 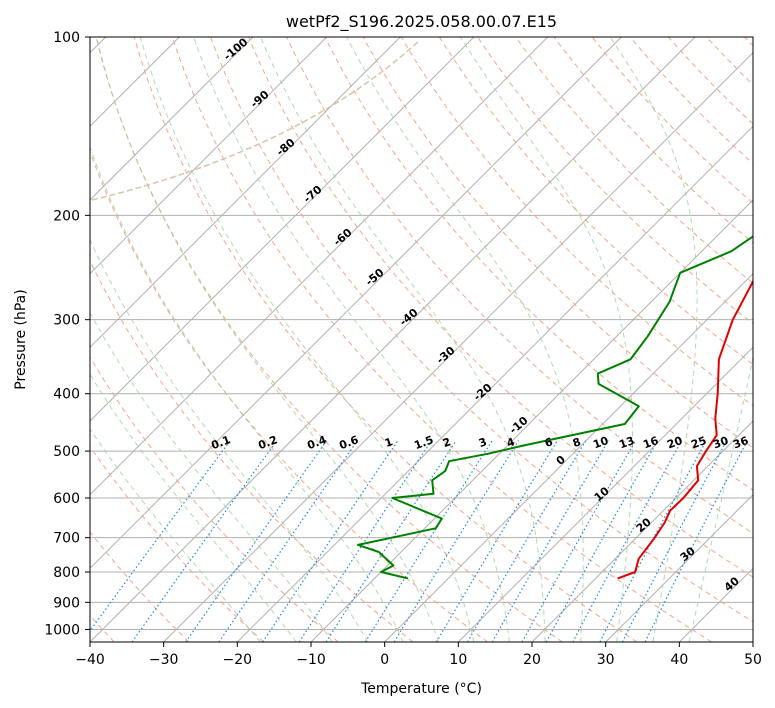 What do you see at coordinates (532, 660) in the screenshot?
I see `x-tick-label: 20` at bounding box center [532, 660].